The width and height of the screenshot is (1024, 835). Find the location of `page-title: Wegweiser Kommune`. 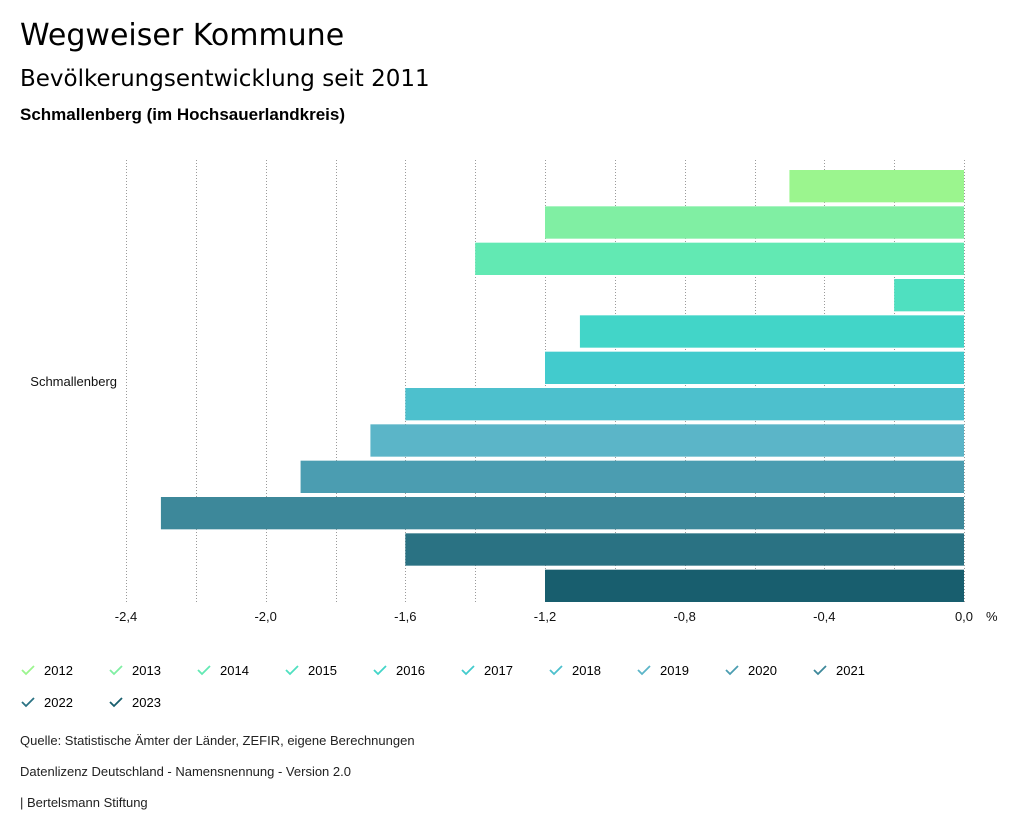

page-title: Wegweiser Kommune is located at coordinates (182, 35).